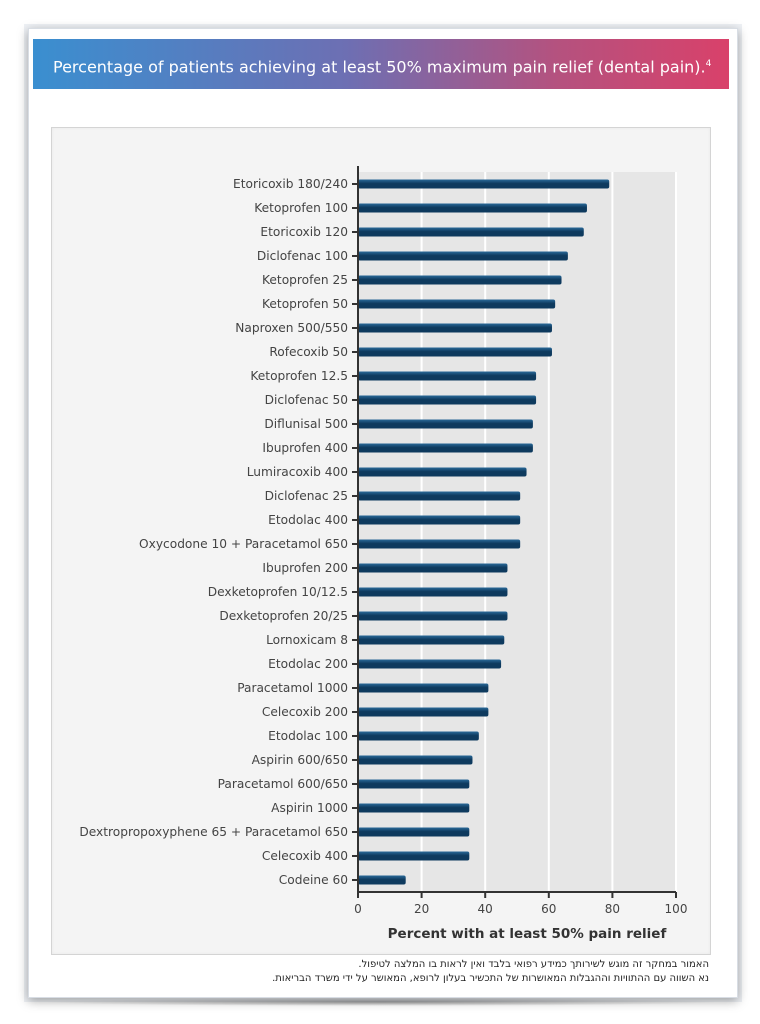  What do you see at coordinates (527, 934) in the screenshot?
I see `x-axis-label: Percent with at least 50% pain relief` at bounding box center [527, 934].